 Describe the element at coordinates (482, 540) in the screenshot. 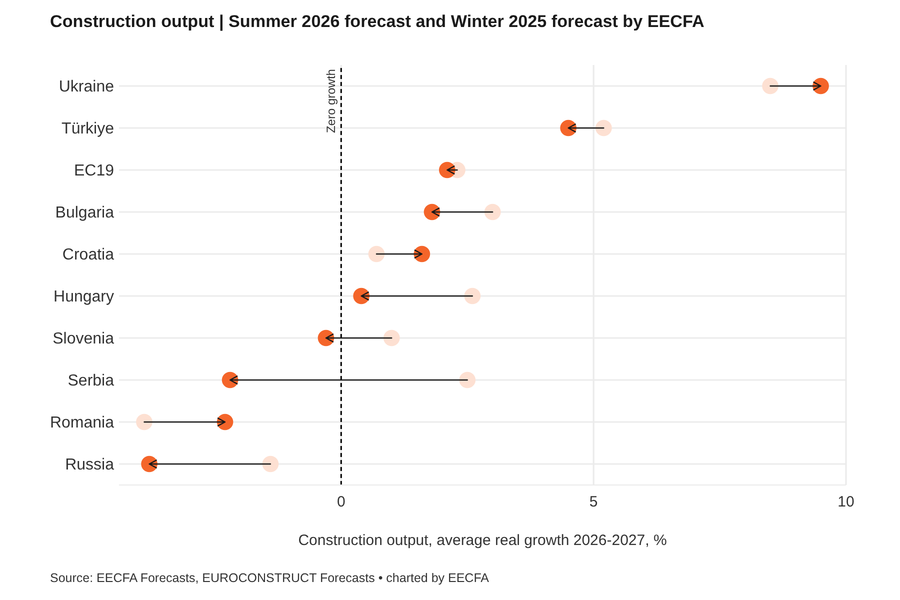

I see `x-axis-title: Construction output, average real growth 2026-2027, %` at that location.